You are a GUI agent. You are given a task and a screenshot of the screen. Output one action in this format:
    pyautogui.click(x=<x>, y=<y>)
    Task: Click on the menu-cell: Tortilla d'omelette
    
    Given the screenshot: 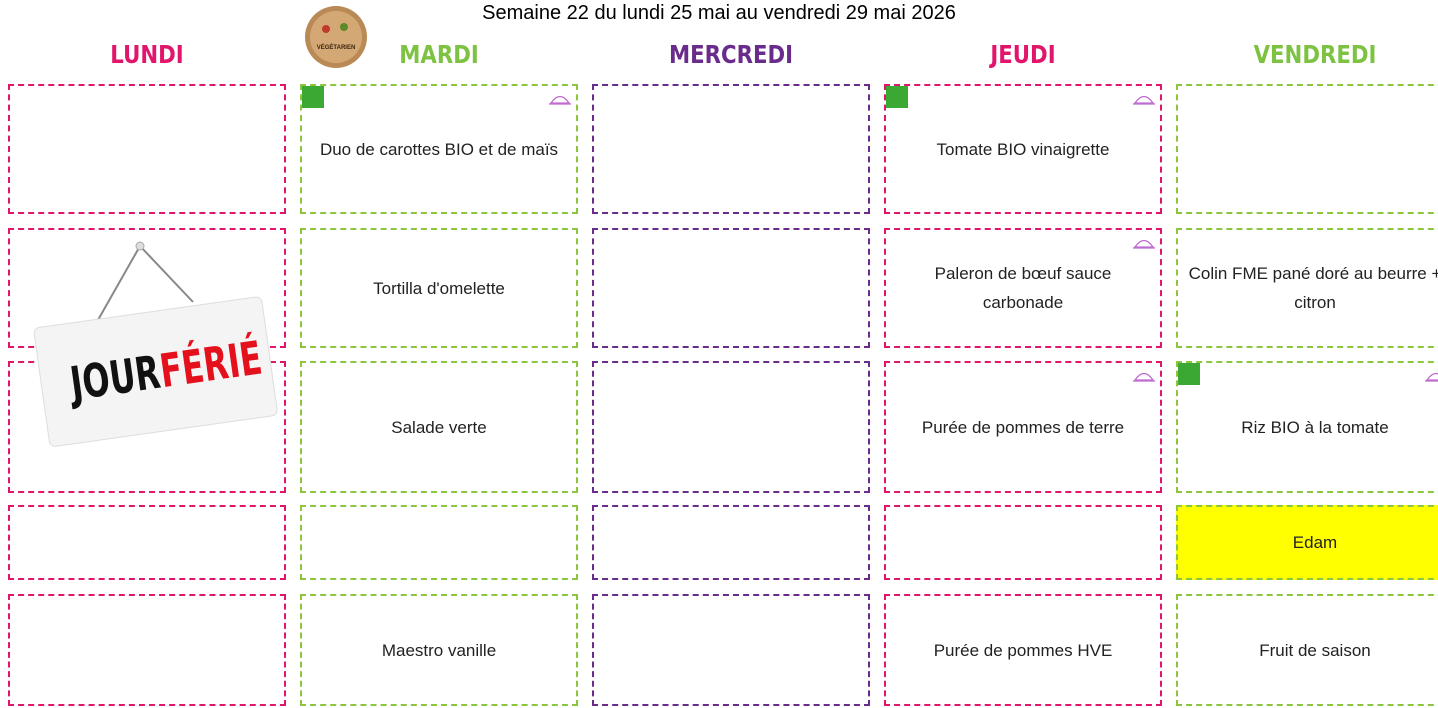 What is the action you would take?
    pyautogui.click(x=439, y=288)
    